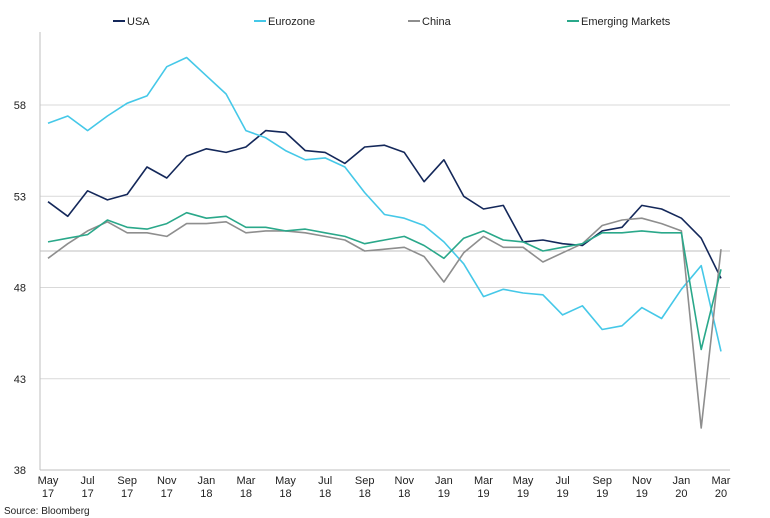 The width and height of the screenshot is (770, 518). What do you see at coordinates (291, 22) in the screenshot?
I see `legend-label: Eurozone` at bounding box center [291, 22].